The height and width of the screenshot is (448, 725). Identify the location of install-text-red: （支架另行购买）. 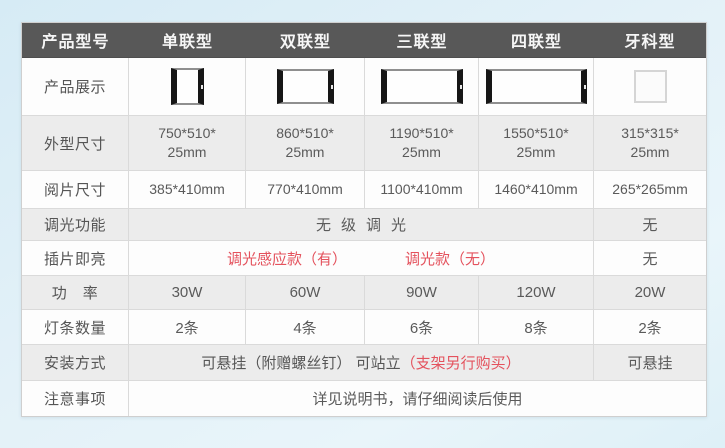
(460, 363).